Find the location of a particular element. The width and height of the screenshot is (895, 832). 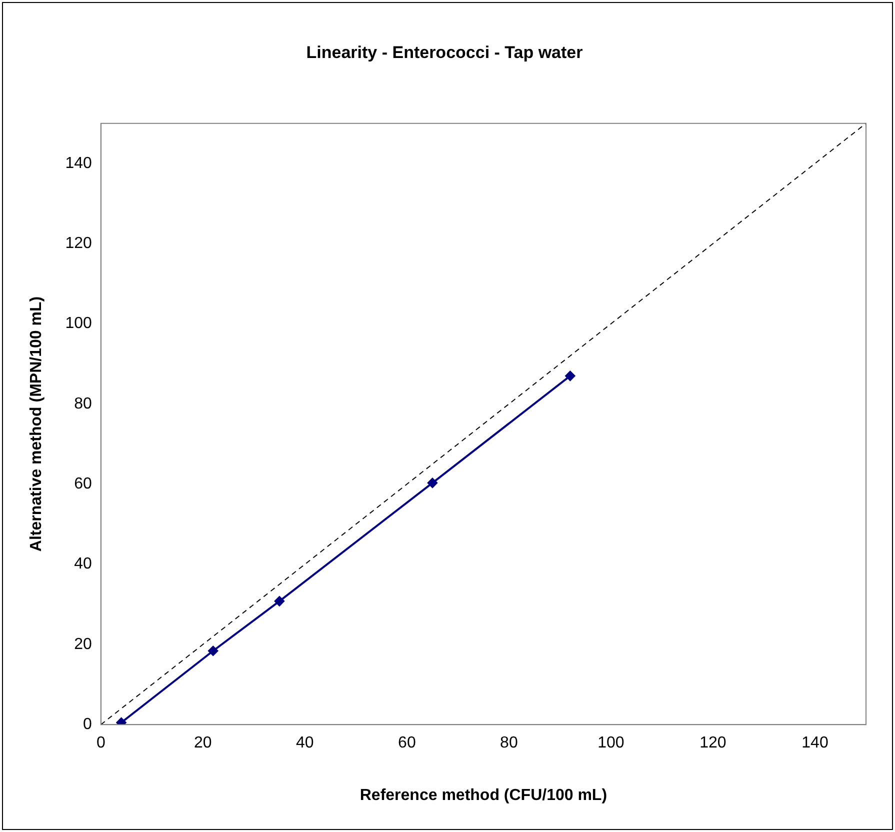

x-tick-label: 80 is located at coordinates (509, 743).